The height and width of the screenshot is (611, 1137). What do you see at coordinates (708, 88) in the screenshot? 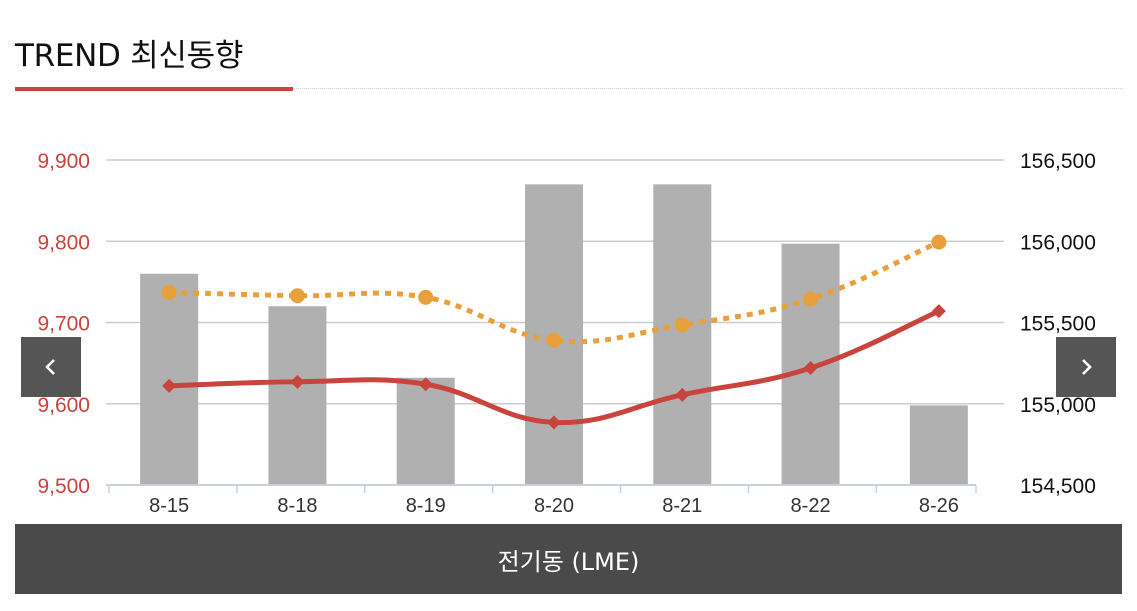
I see `title-divider` at bounding box center [708, 88].